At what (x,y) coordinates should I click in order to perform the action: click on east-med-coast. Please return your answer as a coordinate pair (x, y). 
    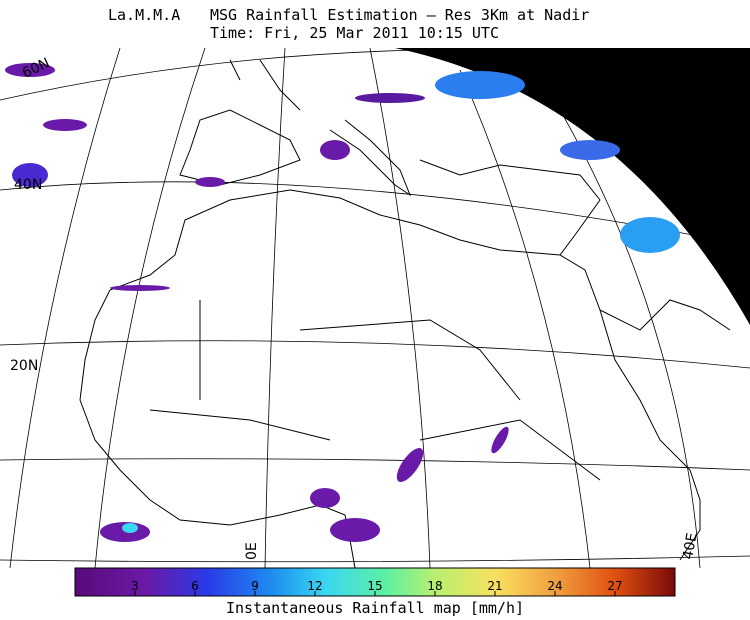
    Looking at the image, I should click on (510, 207).